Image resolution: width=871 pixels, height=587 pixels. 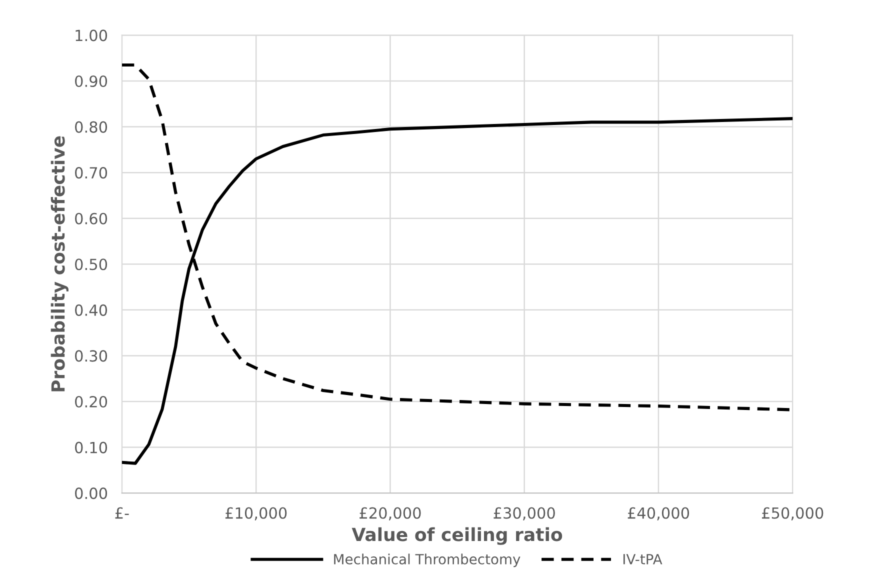 What do you see at coordinates (91, 173) in the screenshot?
I see `y-tick-label: 0.70` at bounding box center [91, 173].